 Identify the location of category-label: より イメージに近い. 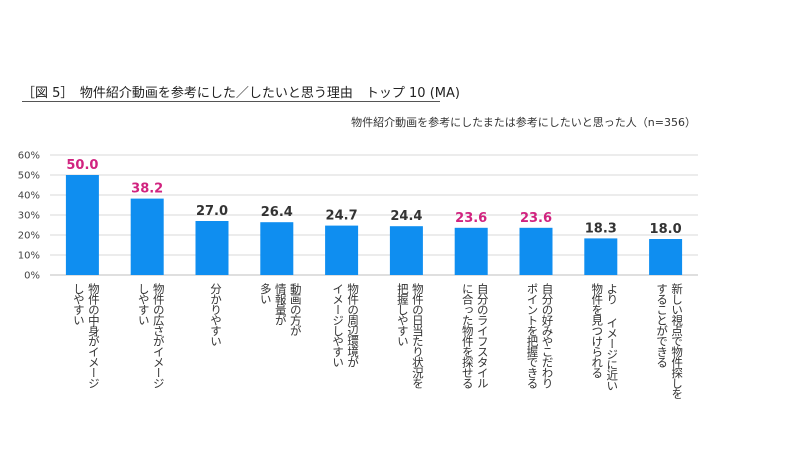
(612, 337).